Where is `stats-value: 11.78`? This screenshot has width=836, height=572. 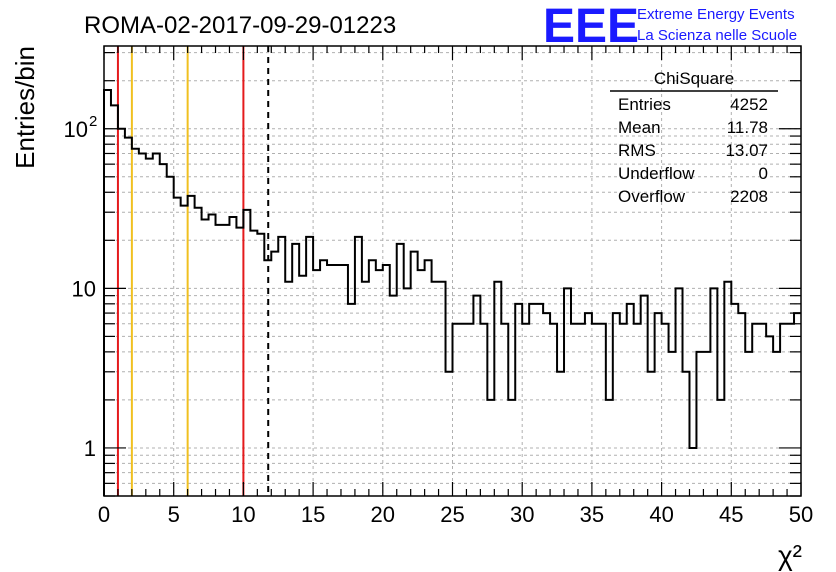 stats-value: 11.78 is located at coordinates (747, 127).